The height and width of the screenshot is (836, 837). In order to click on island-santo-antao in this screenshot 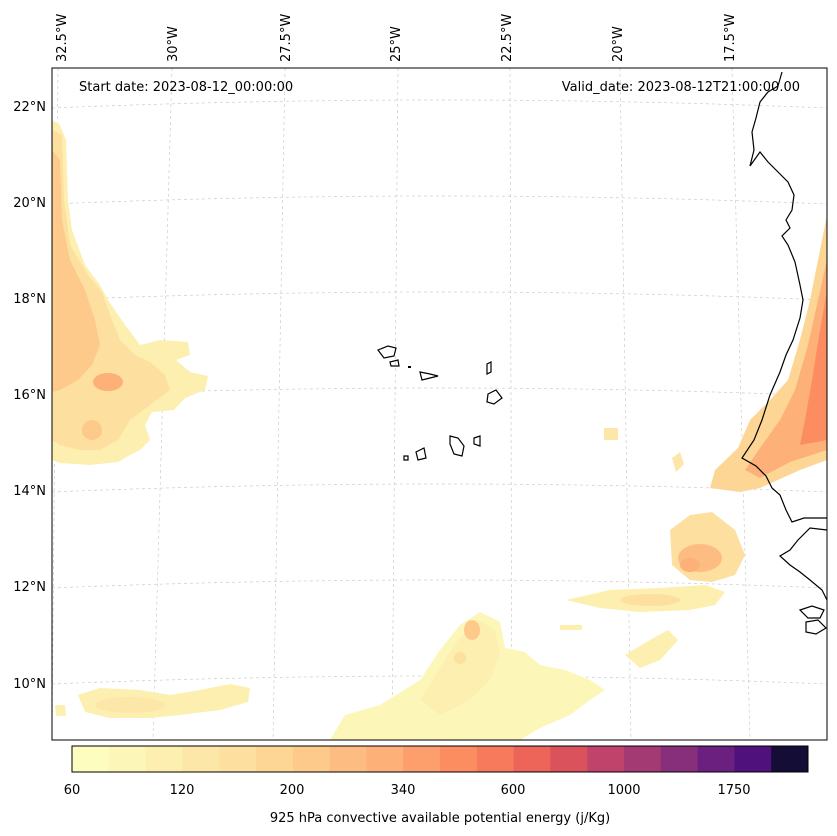, I will do `click(387, 352)`.